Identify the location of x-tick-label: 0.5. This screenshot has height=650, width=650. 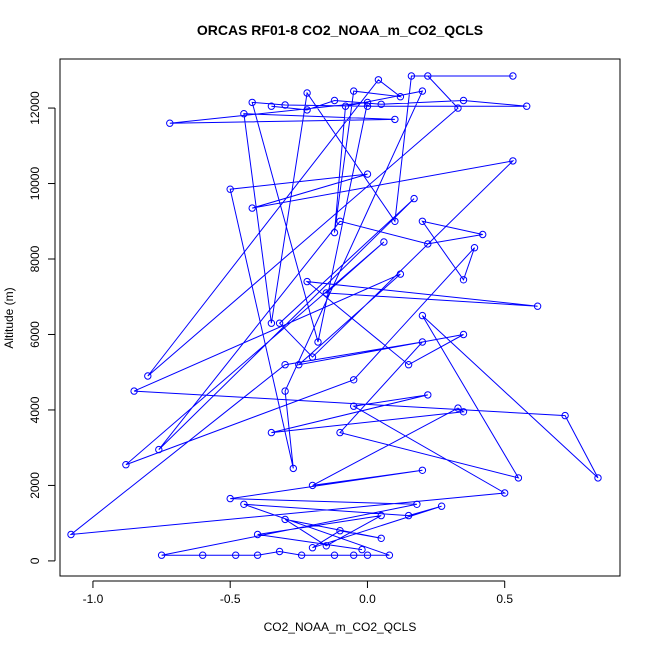
(504, 599).